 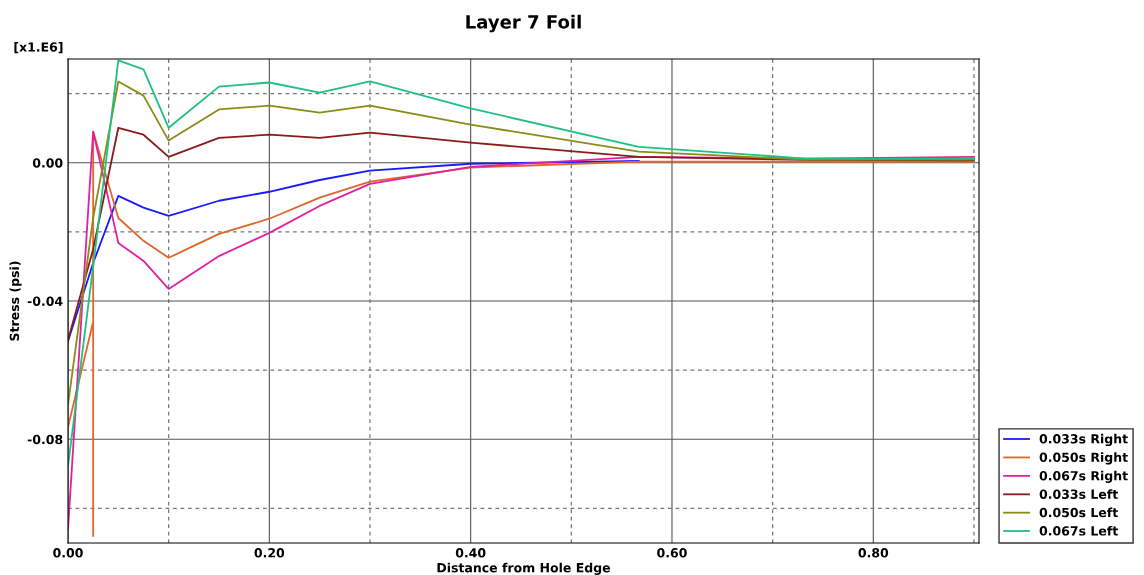 I want to click on legend-label: 0.067s Right, so click(x=1083, y=476).